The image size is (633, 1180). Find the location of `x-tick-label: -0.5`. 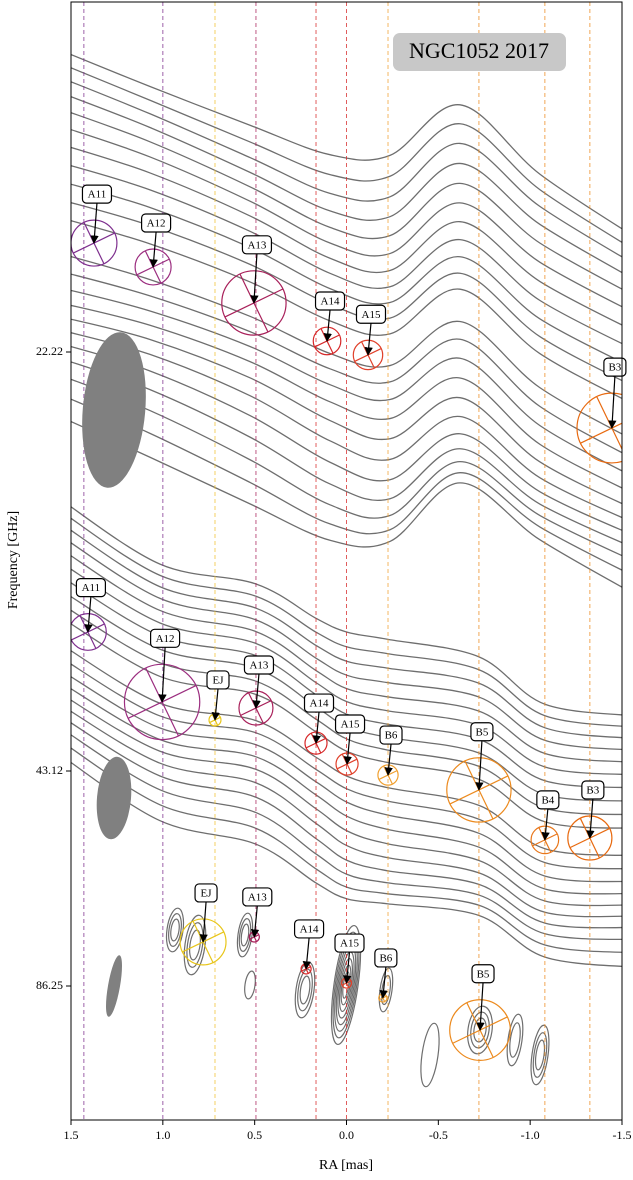

x-tick-label: -0.5 is located at coordinates (438, 1135).